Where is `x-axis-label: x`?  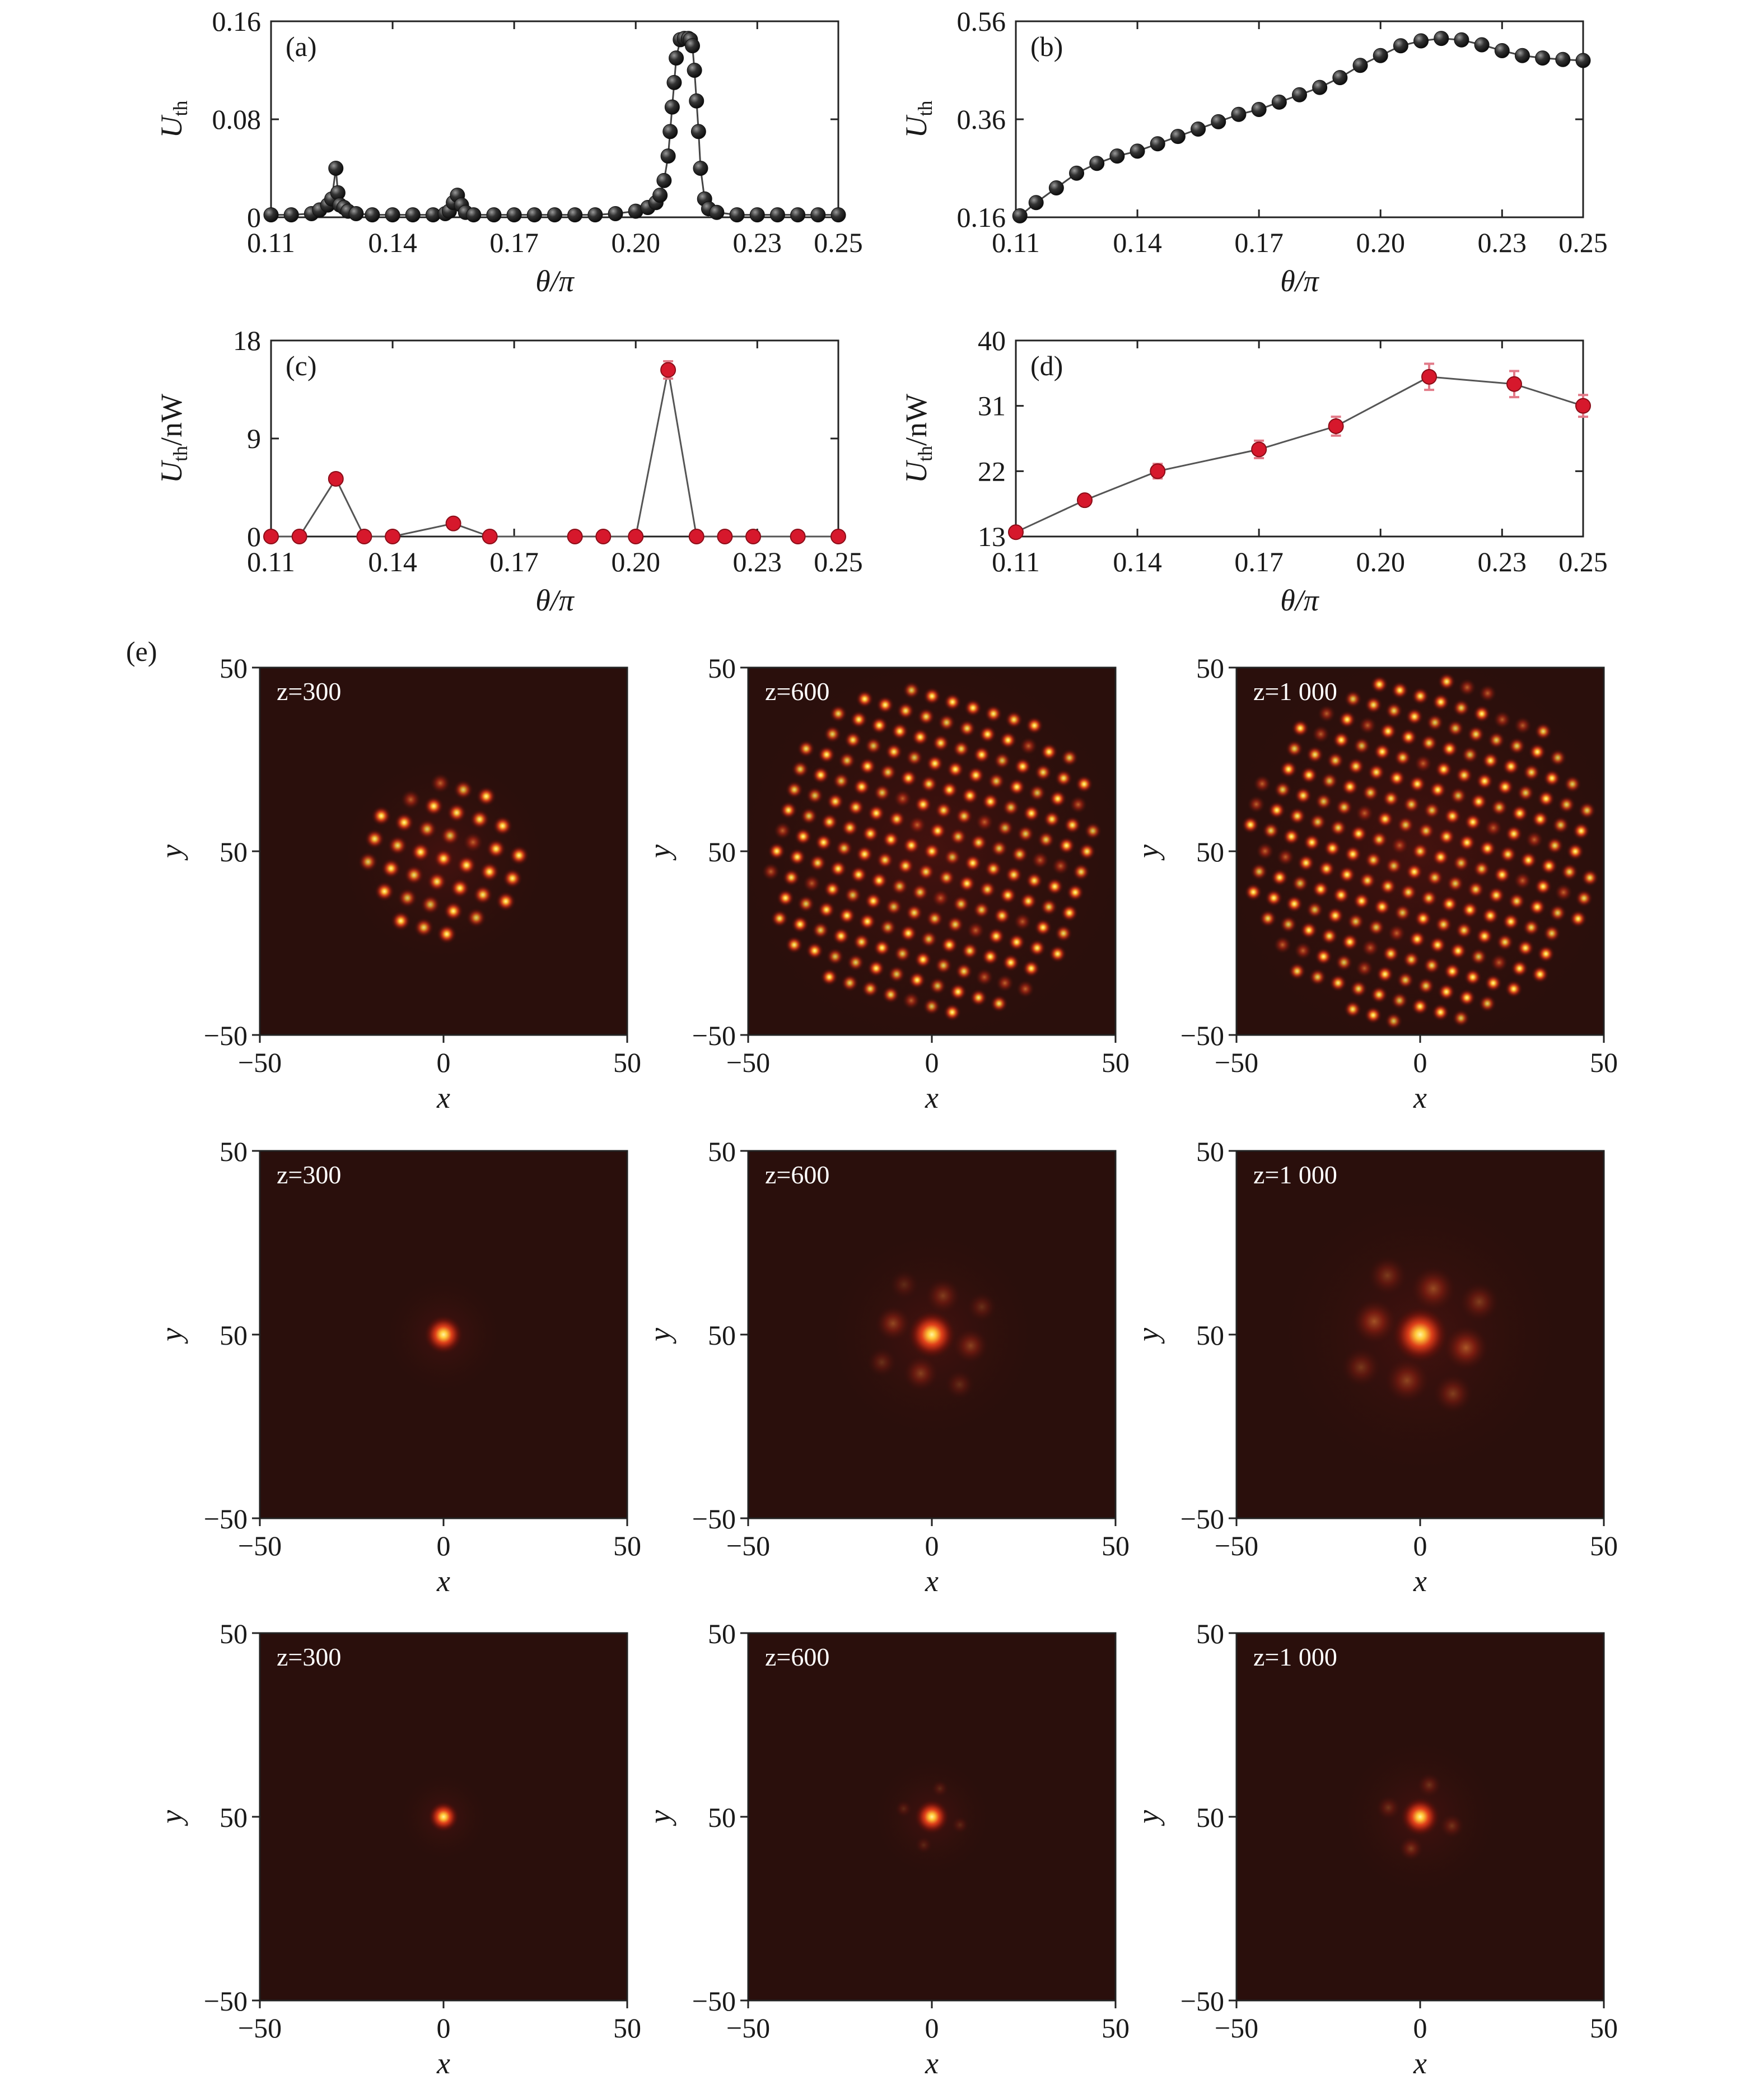
x-axis-label: x is located at coordinates (1420, 1581).